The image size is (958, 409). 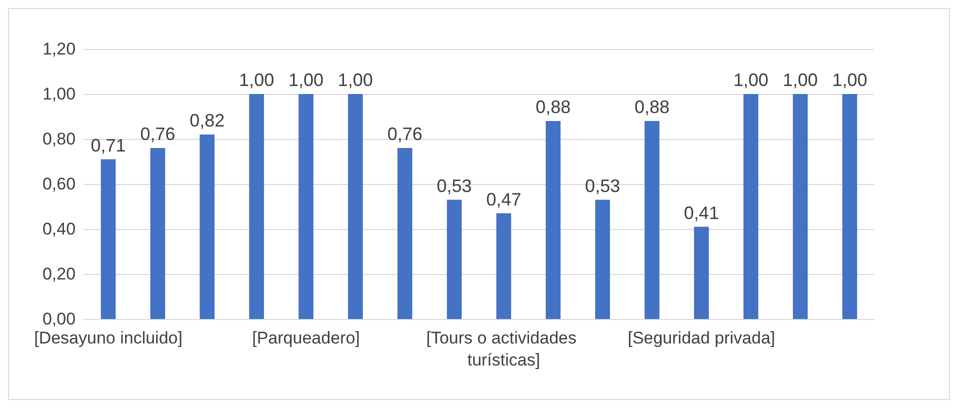 What do you see at coordinates (59, 274) in the screenshot?
I see `y-tick-label: 0,20` at bounding box center [59, 274].